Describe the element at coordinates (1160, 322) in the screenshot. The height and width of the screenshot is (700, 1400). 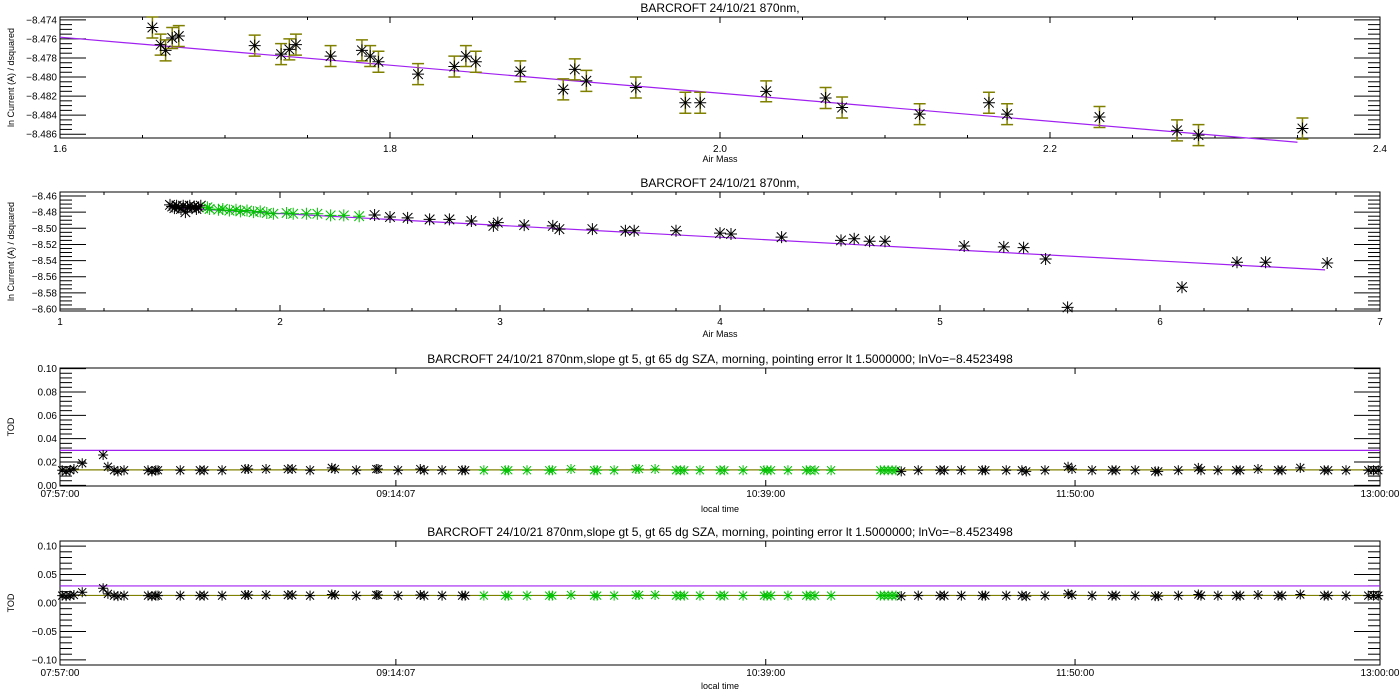
I see `x-tick-label: 6` at that location.